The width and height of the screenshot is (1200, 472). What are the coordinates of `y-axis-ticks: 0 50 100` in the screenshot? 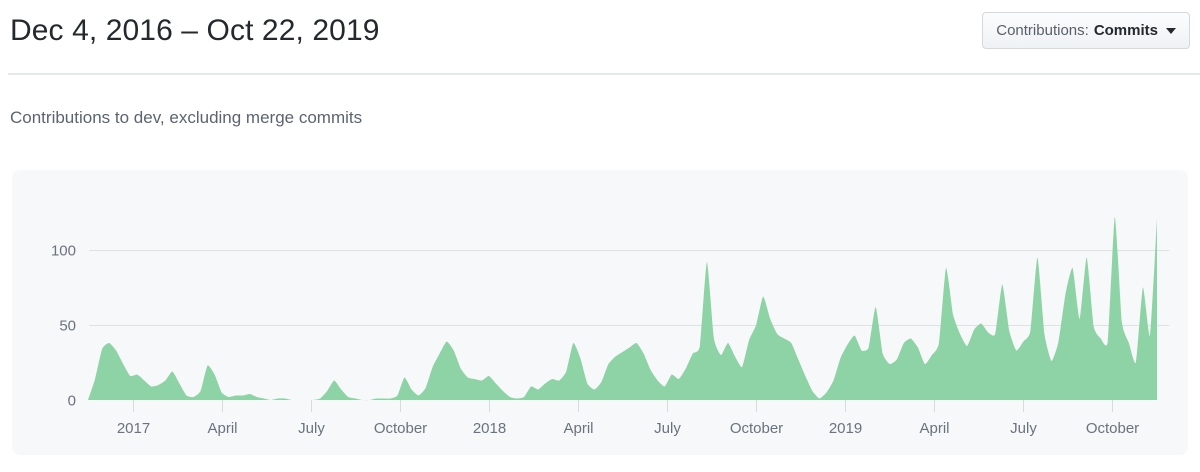 It's located at (63, 326).